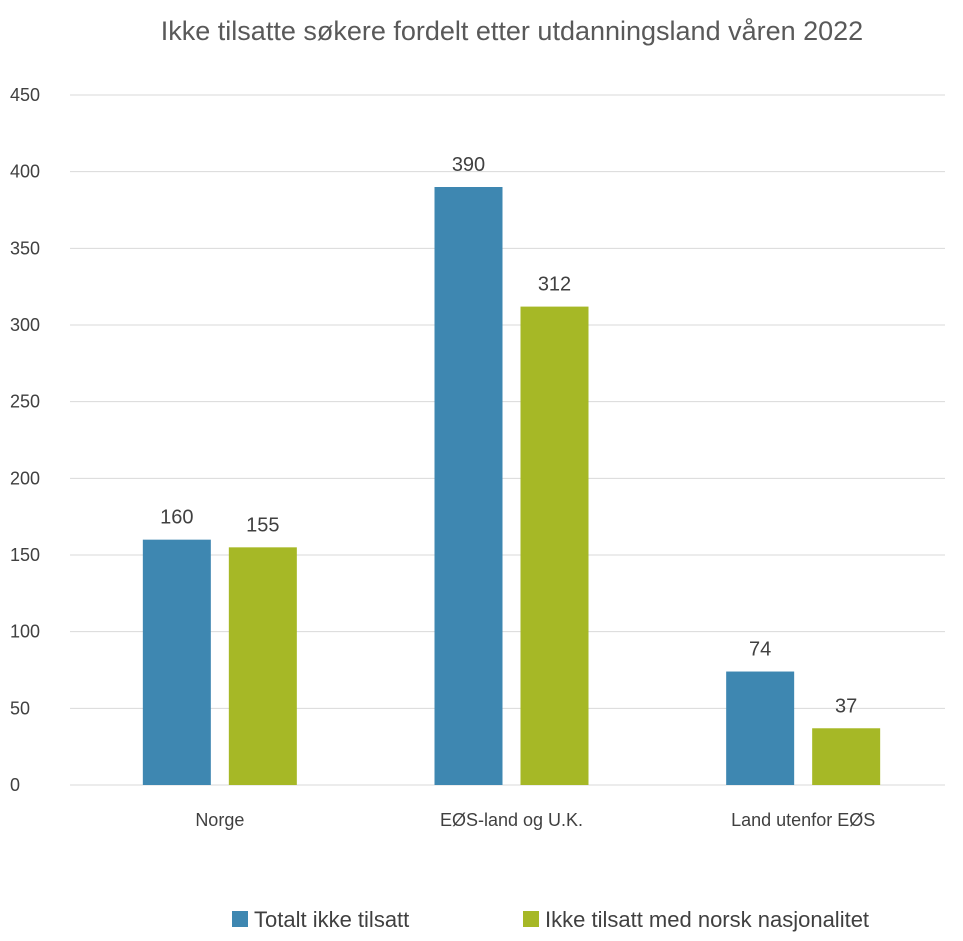  Describe the element at coordinates (25, 555) in the screenshot. I see `y-tick-label: 150` at that location.